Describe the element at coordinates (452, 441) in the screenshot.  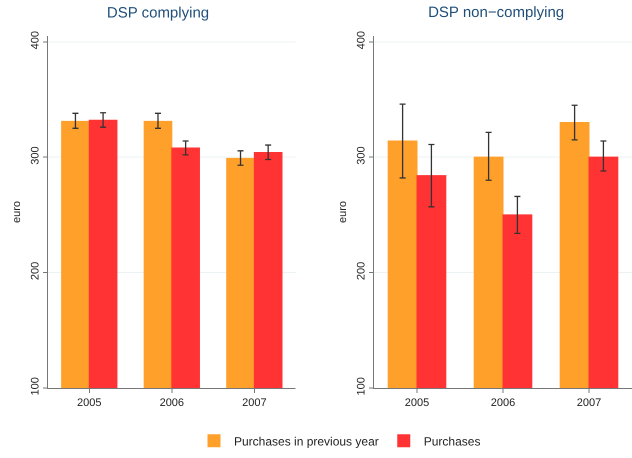
I see `legend-label: Purchases` at that location.